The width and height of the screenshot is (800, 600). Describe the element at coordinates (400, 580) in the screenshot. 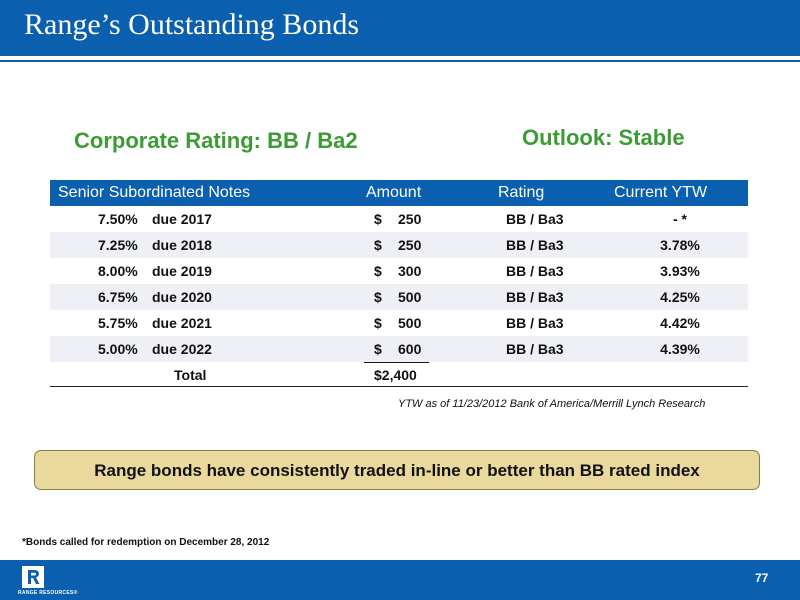

I see `footer-bar: RANGE RESOURCES® 77` at that location.